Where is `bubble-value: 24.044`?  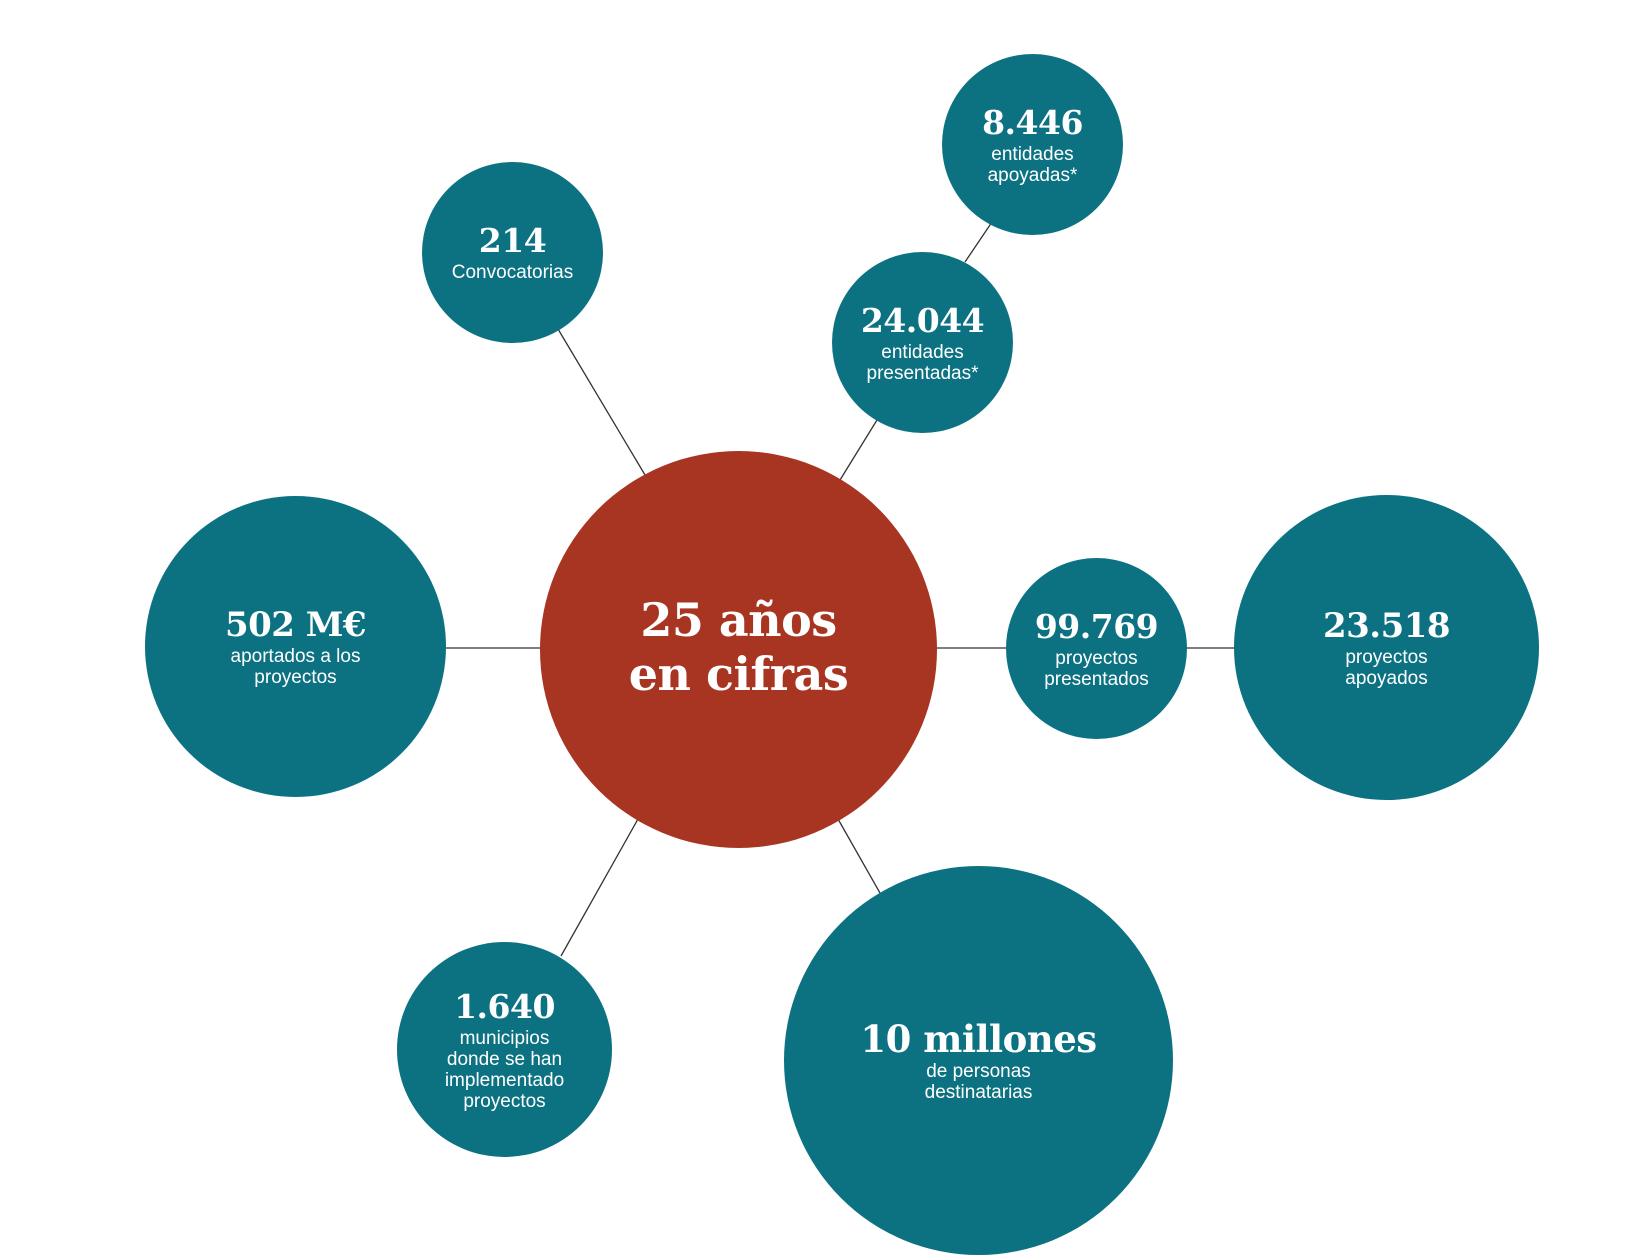
bubble-value: 24.044 is located at coordinates (922, 320).